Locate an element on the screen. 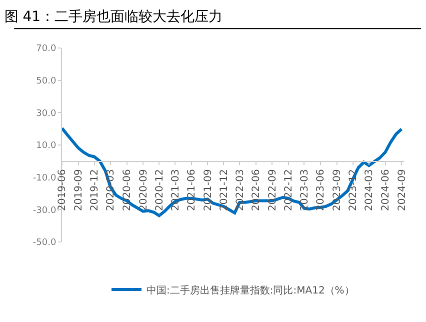  x-tick-label: 2022-09 is located at coordinates (272, 190).